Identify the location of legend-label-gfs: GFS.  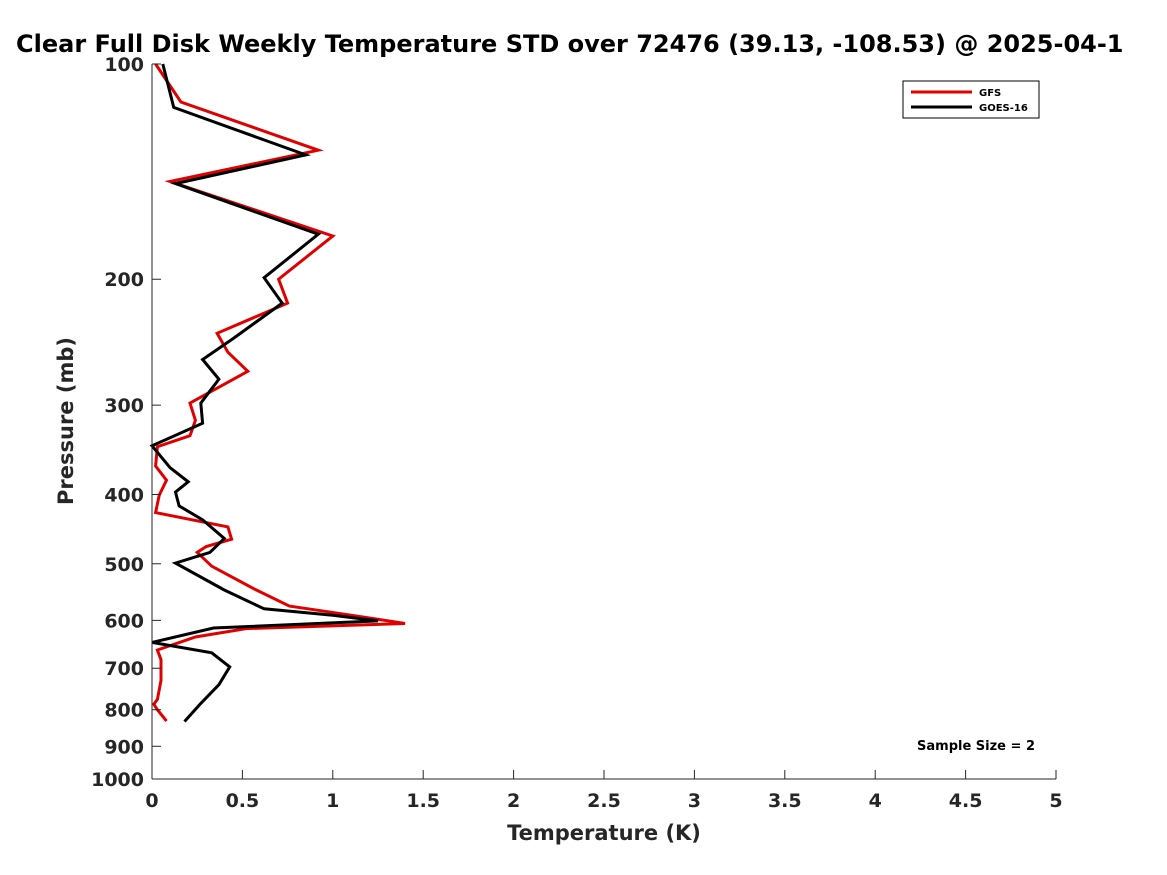
(990, 93).